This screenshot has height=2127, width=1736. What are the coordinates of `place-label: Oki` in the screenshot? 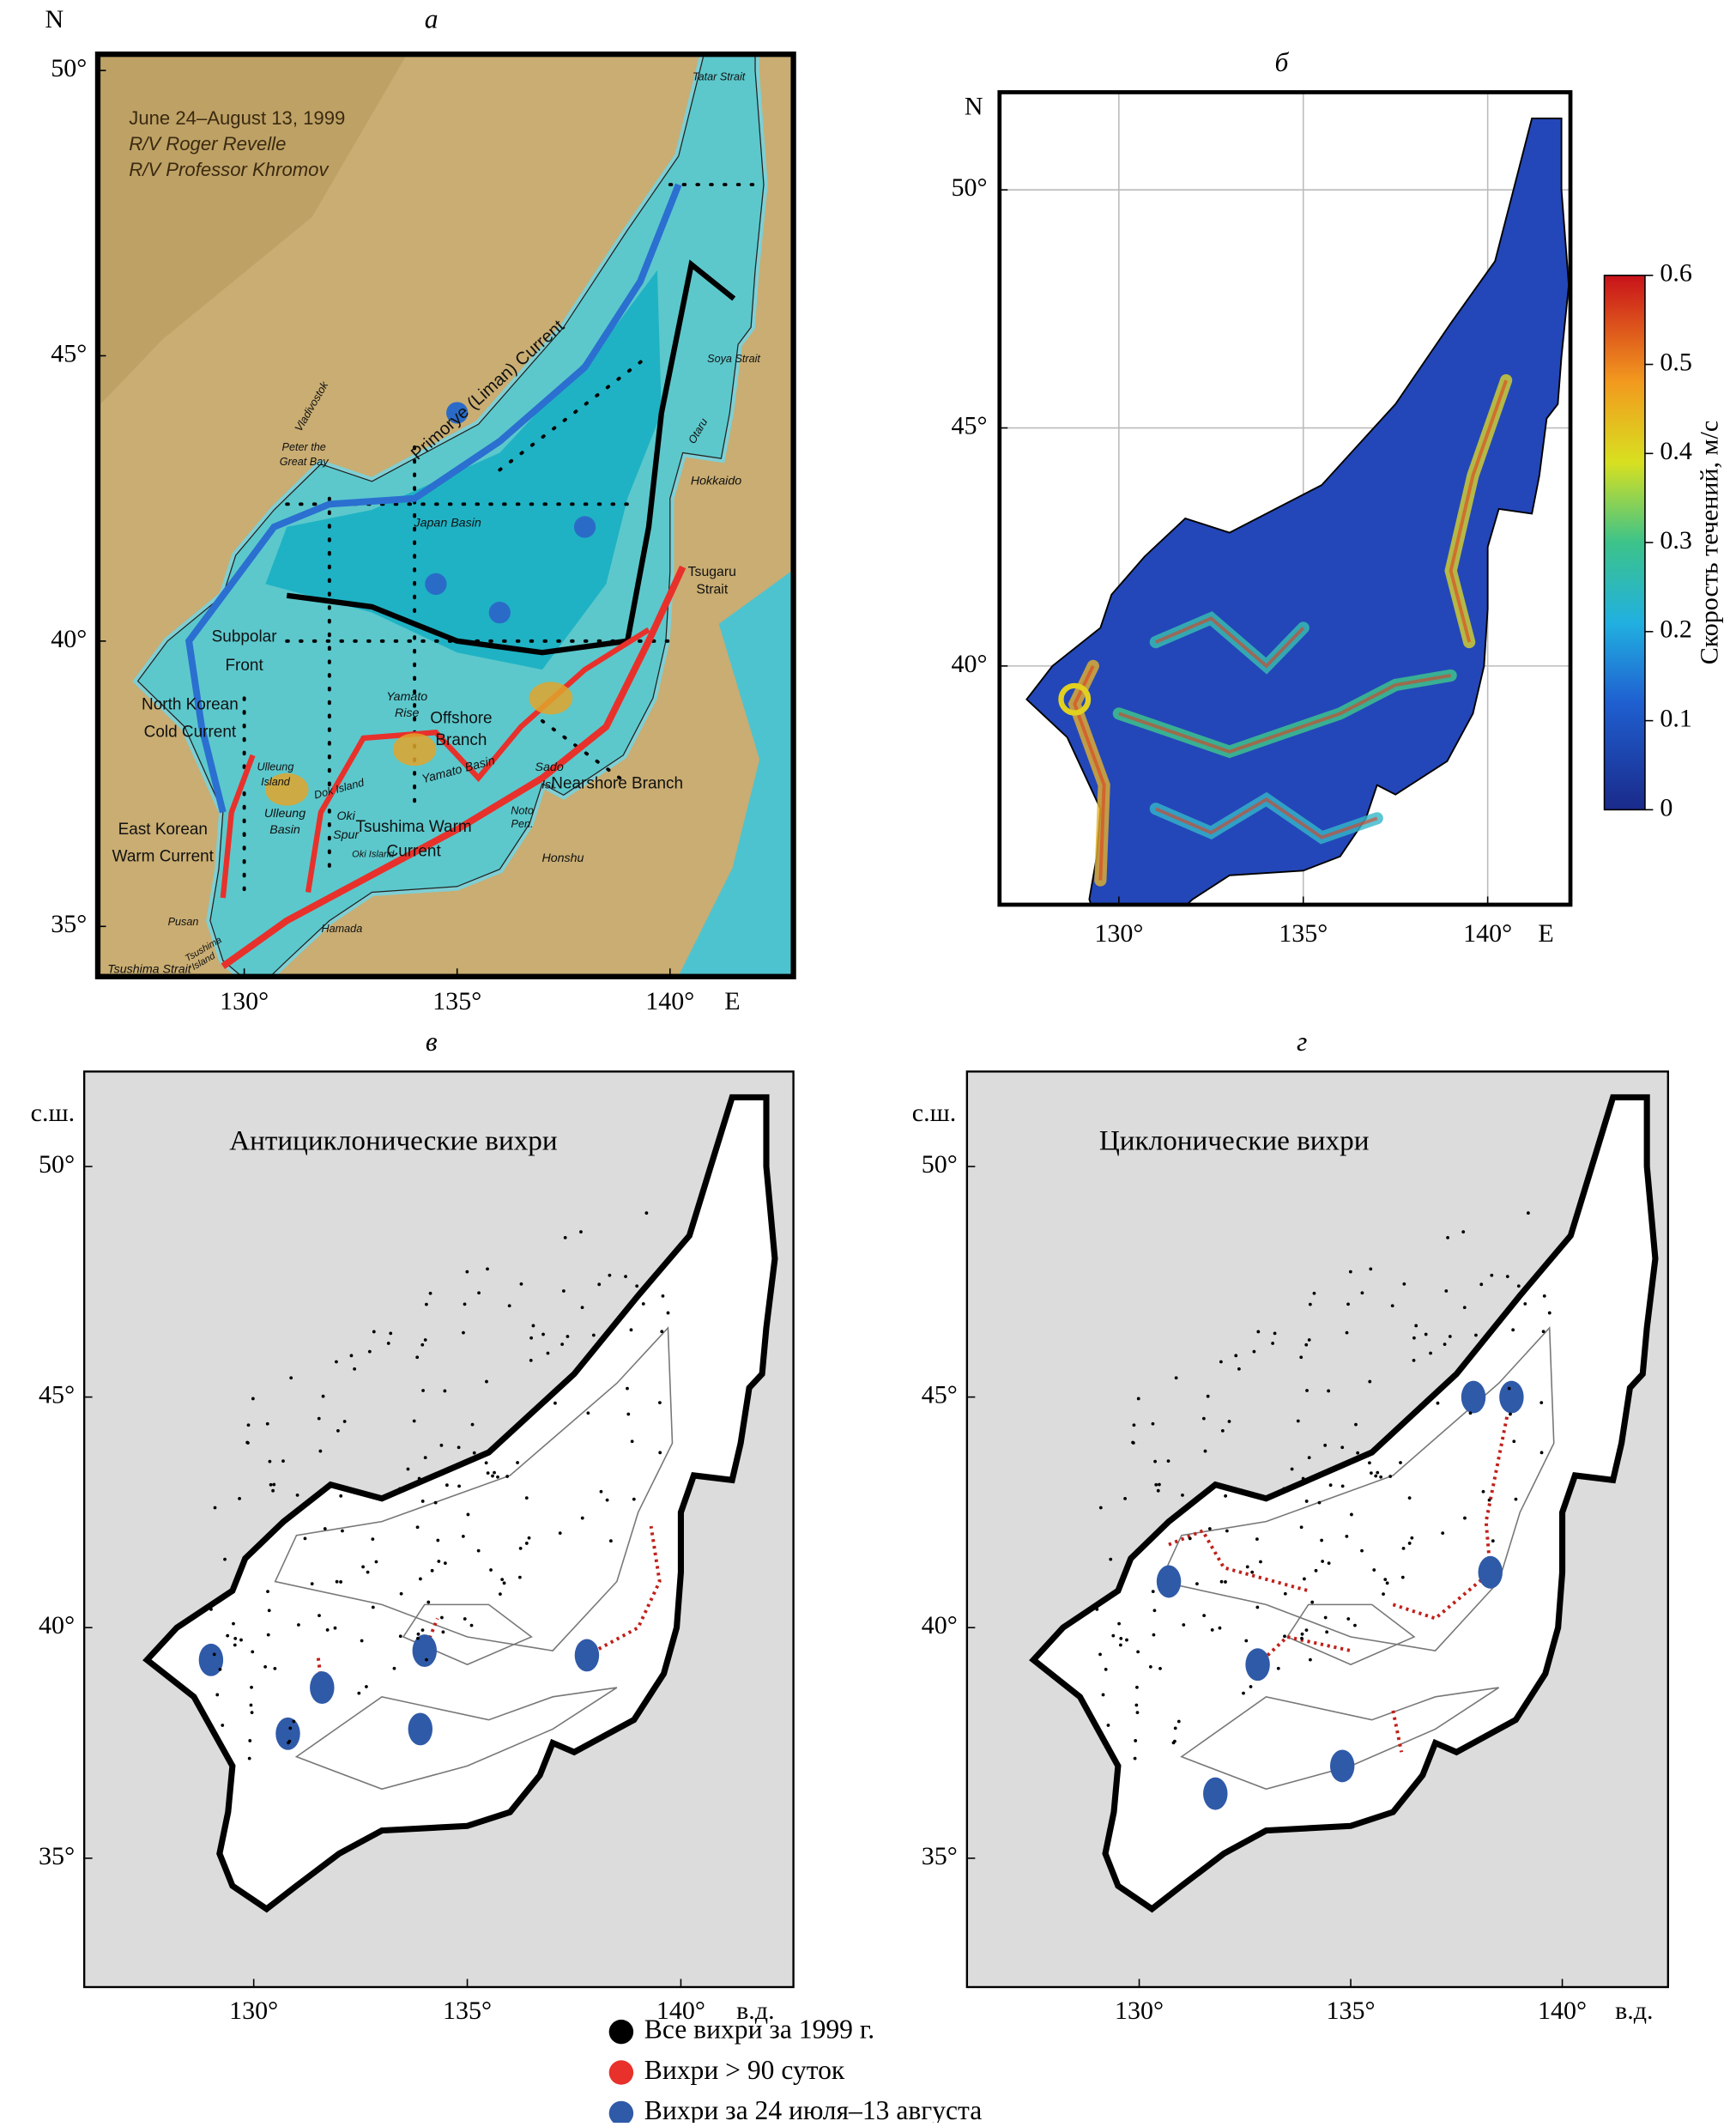 It's located at (345, 816).